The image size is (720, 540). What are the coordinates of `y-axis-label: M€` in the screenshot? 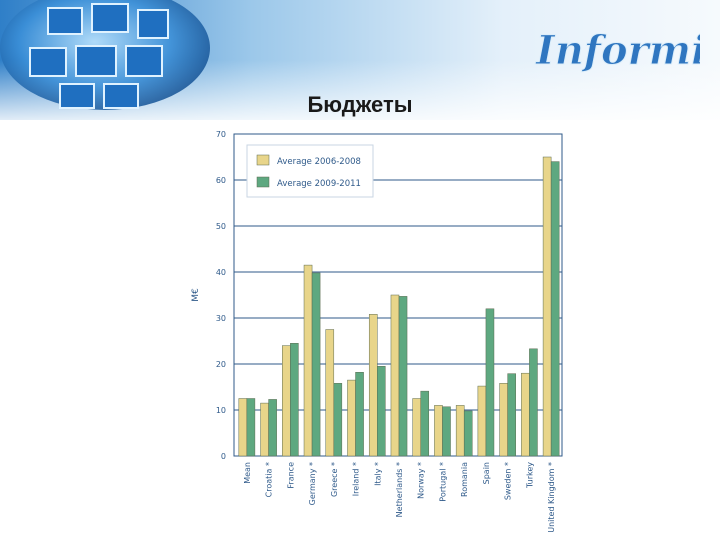 It's located at (196, 295).